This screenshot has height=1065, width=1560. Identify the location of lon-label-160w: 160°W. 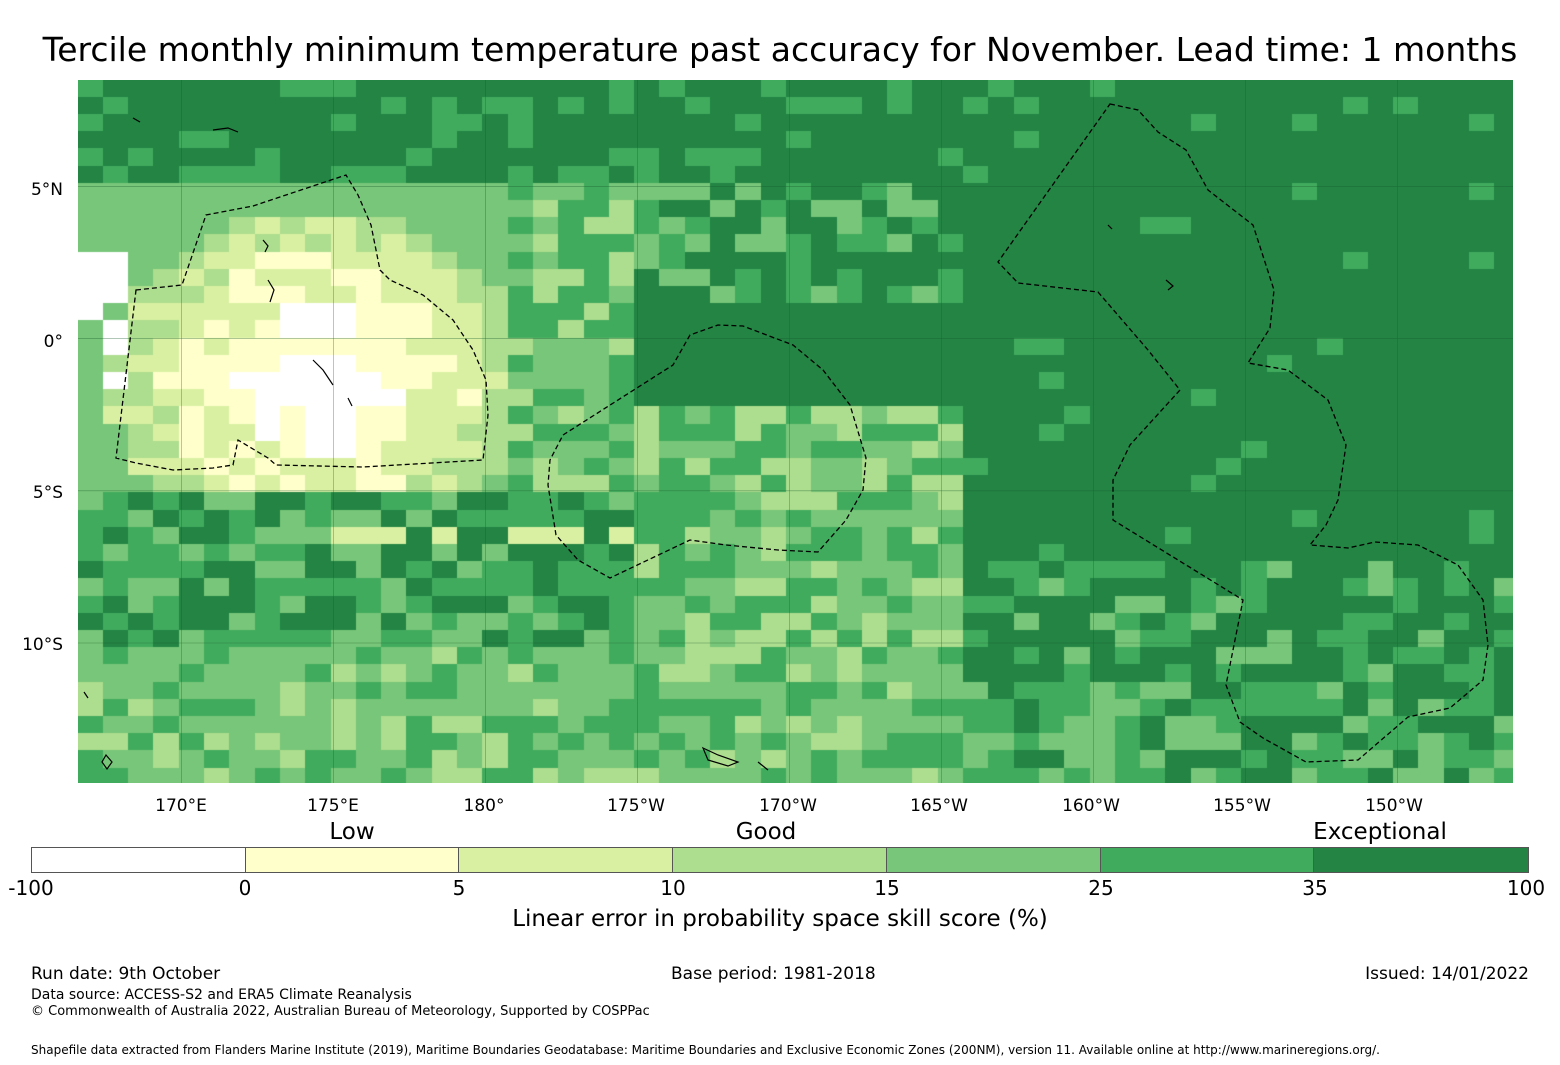
(1091, 806).